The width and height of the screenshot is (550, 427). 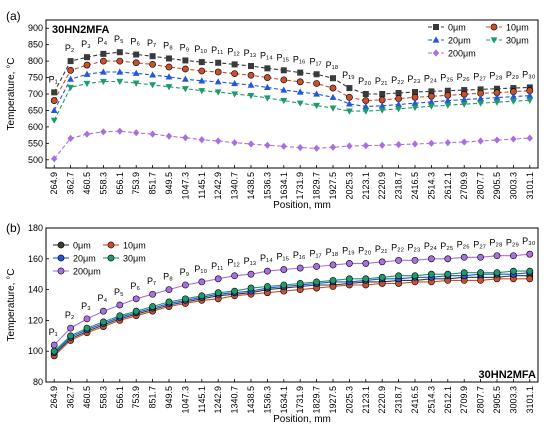 What do you see at coordinates (35, 45) in the screenshot?
I see `y-tick-label: 850` at bounding box center [35, 45].